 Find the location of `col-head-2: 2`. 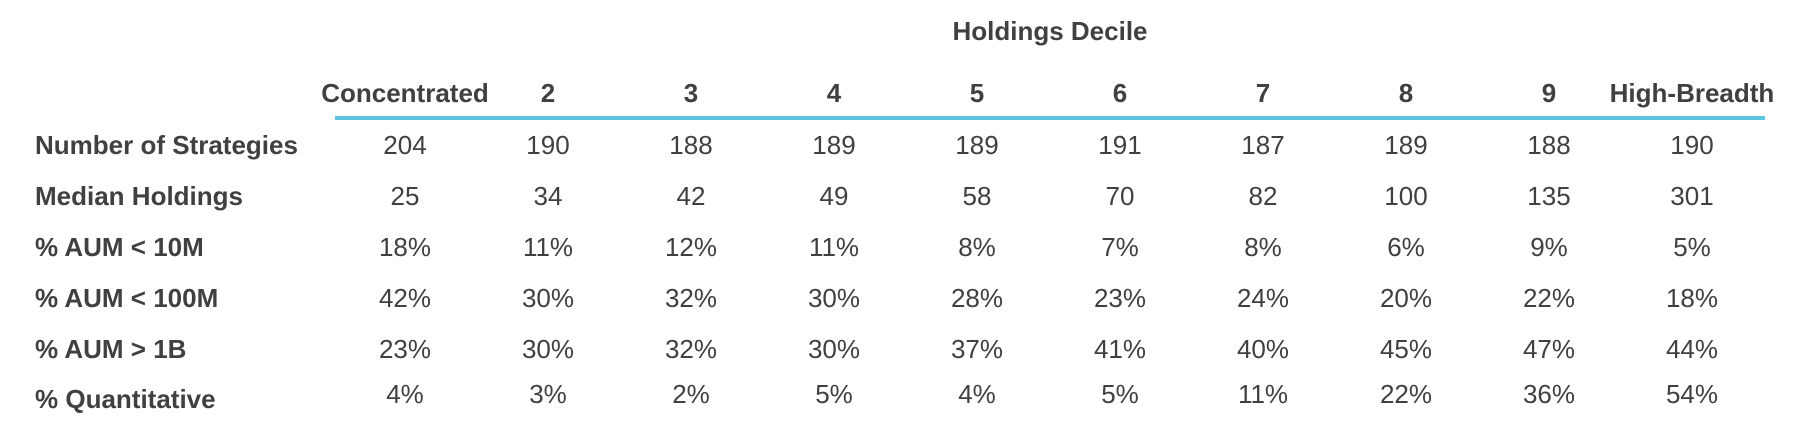

col-head-2: 2 is located at coordinates (548, 93).